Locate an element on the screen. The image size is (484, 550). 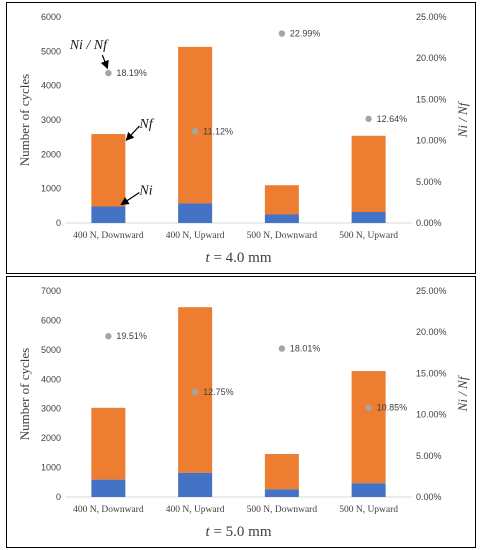
c0-annotation-nf: Nf is located at coordinates (146, 124).